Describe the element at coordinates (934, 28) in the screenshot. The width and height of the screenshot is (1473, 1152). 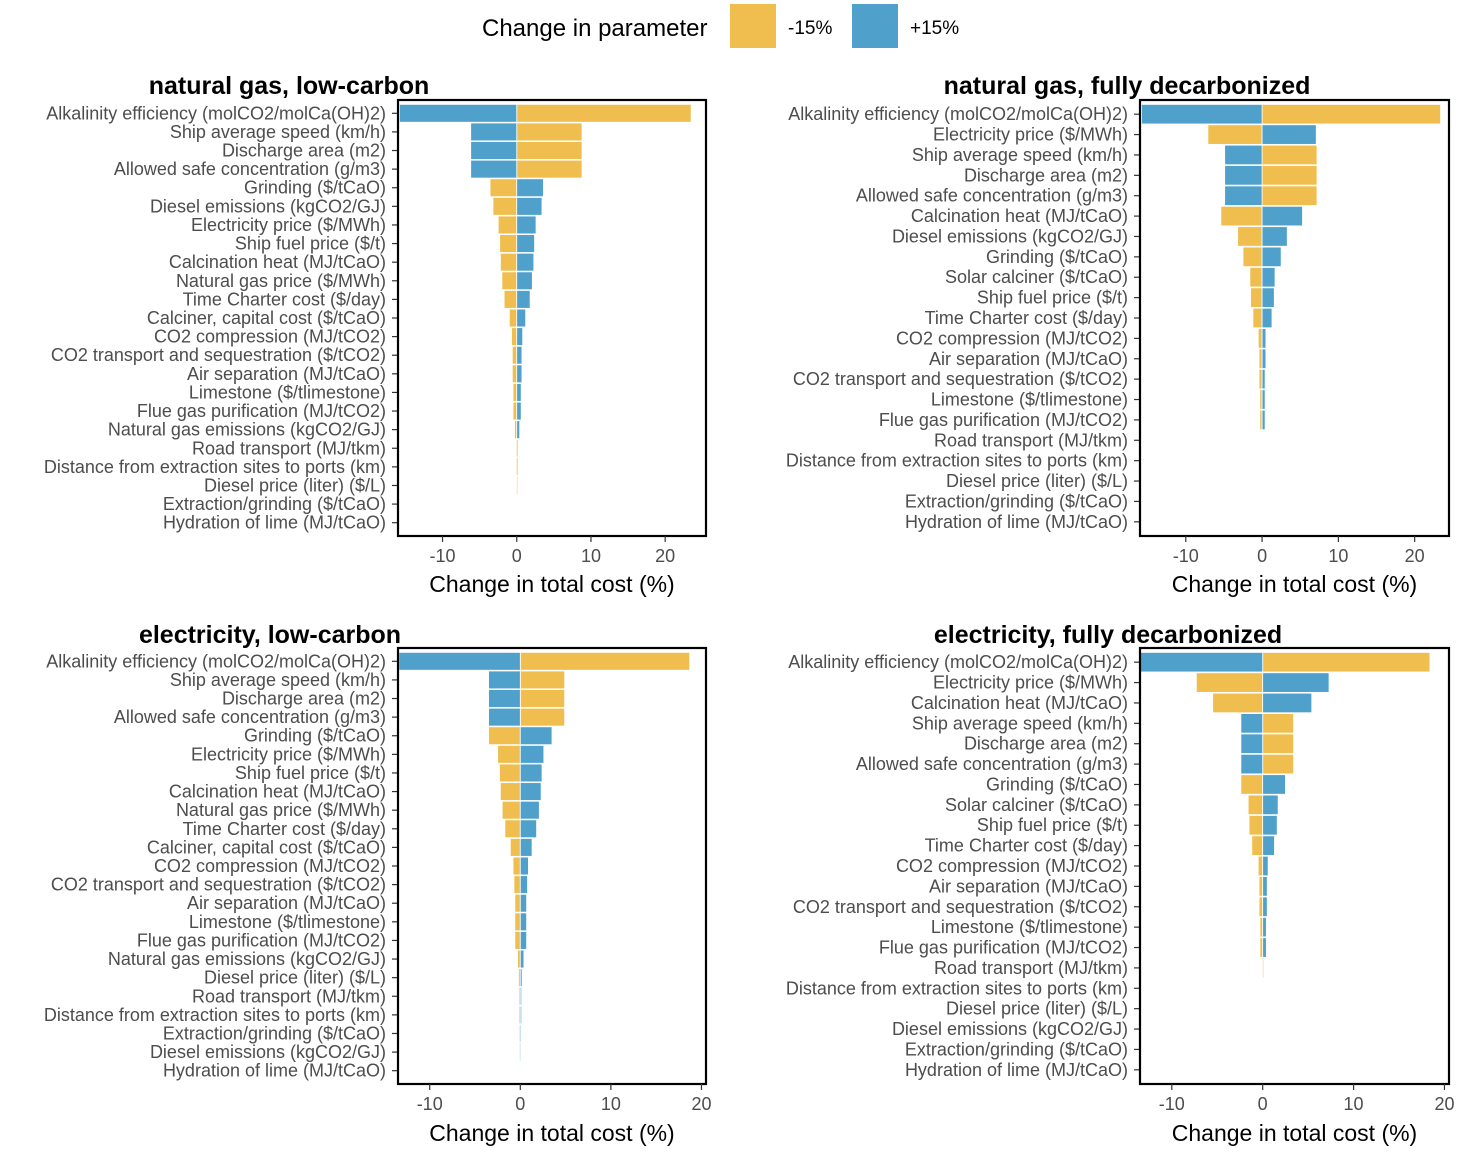
I see `legend-label-plus: +15%` at that location.